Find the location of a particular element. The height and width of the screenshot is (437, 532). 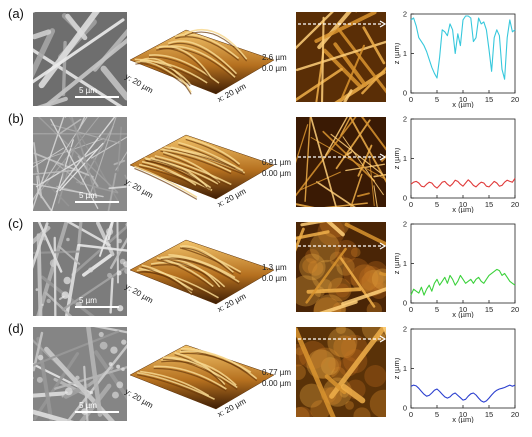

afm-z-scale: 2.6 µm 0.0 µm is located at coordinates (274, 63).